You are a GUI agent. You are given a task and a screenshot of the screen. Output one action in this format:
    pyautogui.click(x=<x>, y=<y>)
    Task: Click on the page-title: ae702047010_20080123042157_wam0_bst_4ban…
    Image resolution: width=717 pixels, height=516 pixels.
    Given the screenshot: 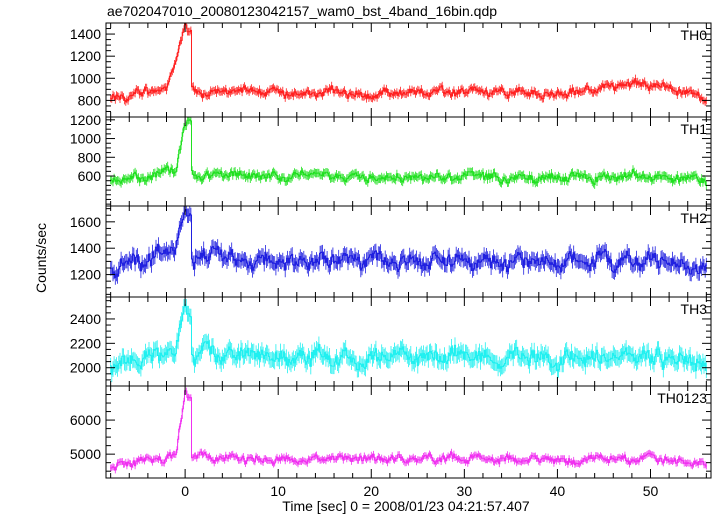 What is the action you would take?
    pyautogui.click(x=302, y=11)
    